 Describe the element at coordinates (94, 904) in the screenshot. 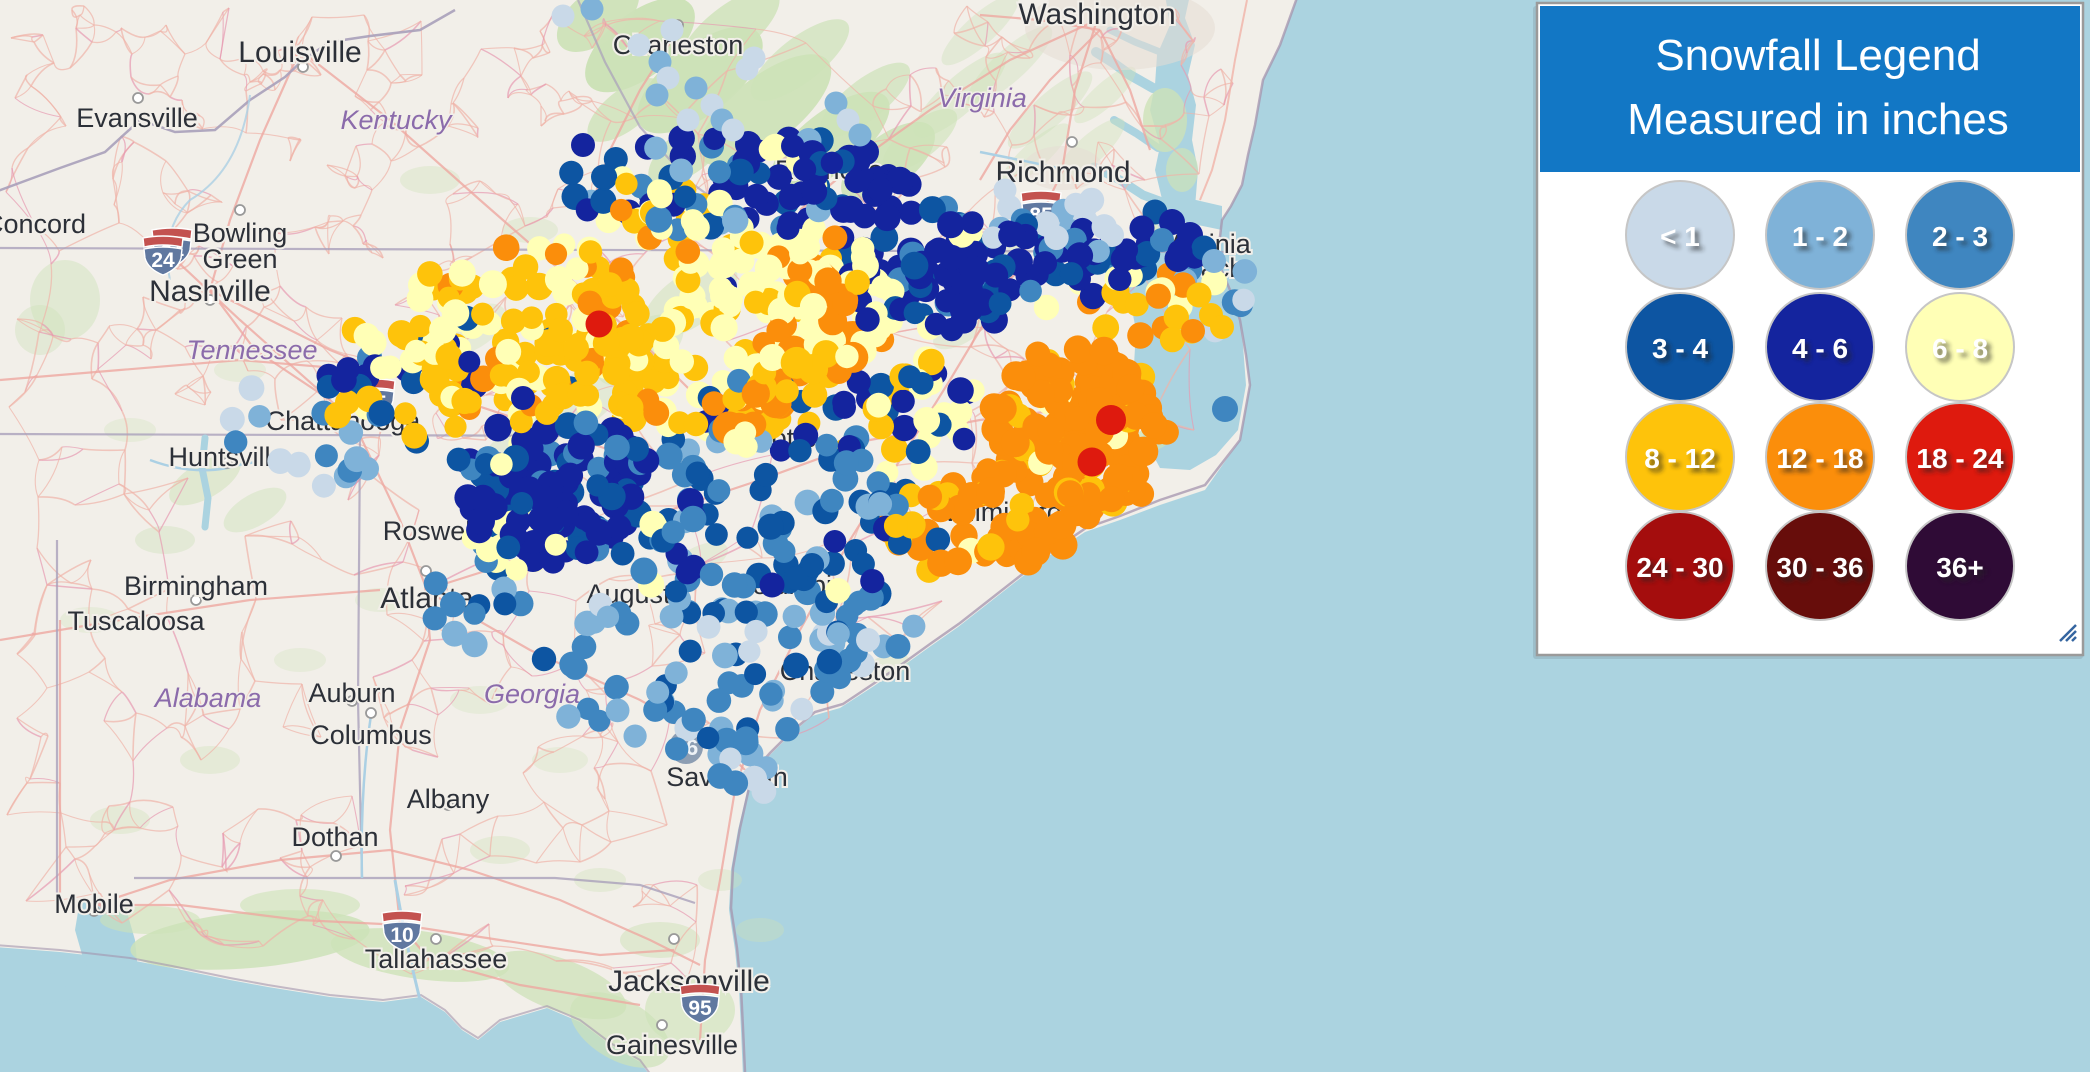

I see `svg-text: Mobile` at that location.